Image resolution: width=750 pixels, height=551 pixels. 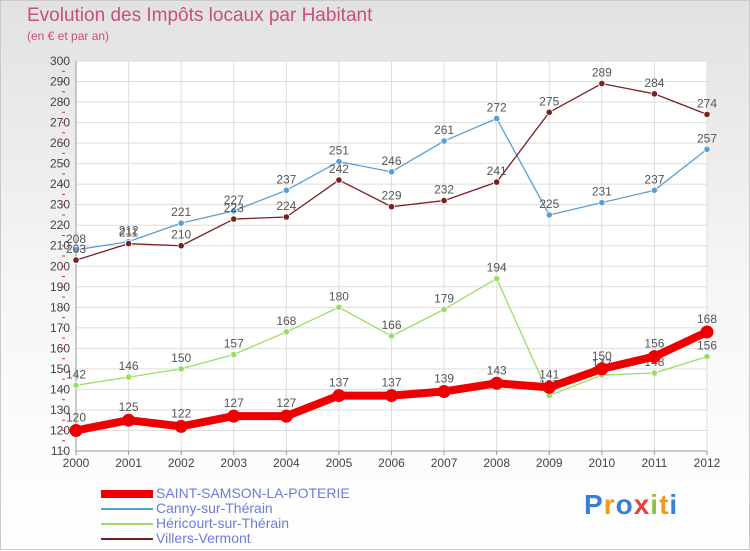 What do you see at coordinates (496, 463) in the screenshot?
I see `x-tick-label: 2008` at bounding box center [496, 463].